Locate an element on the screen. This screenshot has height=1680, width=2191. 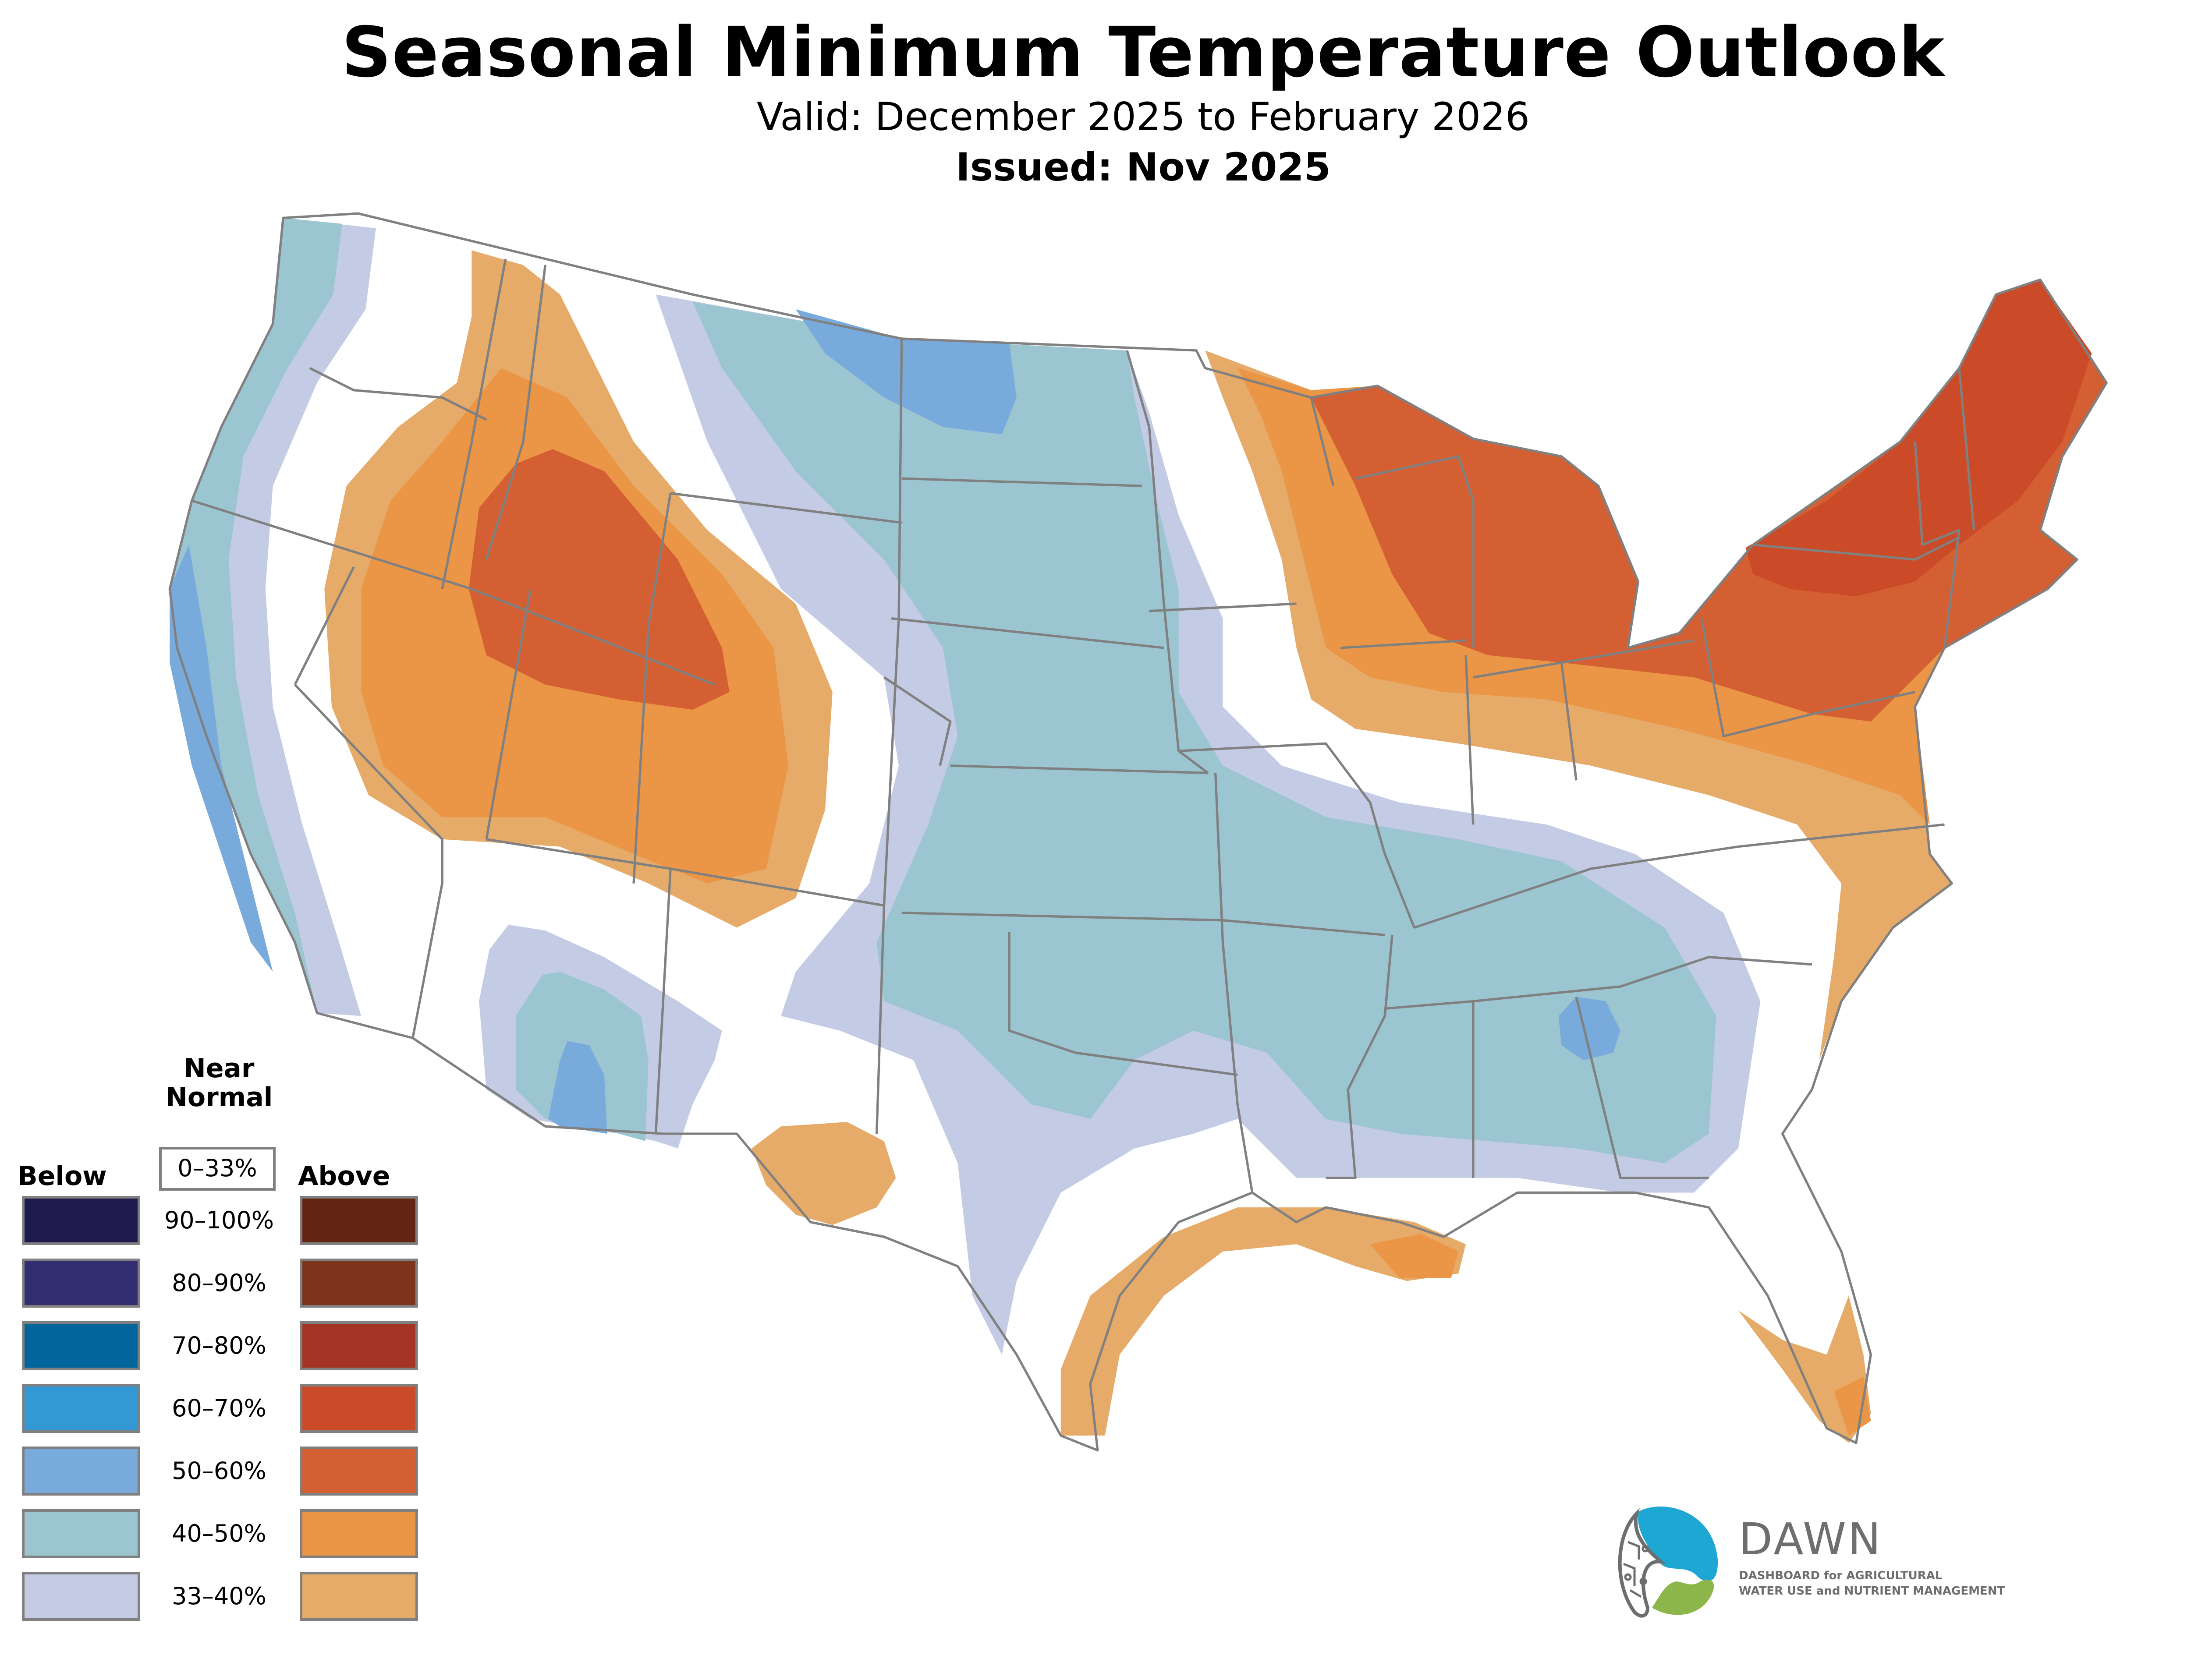
legend-bin-label: 40–50% is located at coordinates (219, 1533).